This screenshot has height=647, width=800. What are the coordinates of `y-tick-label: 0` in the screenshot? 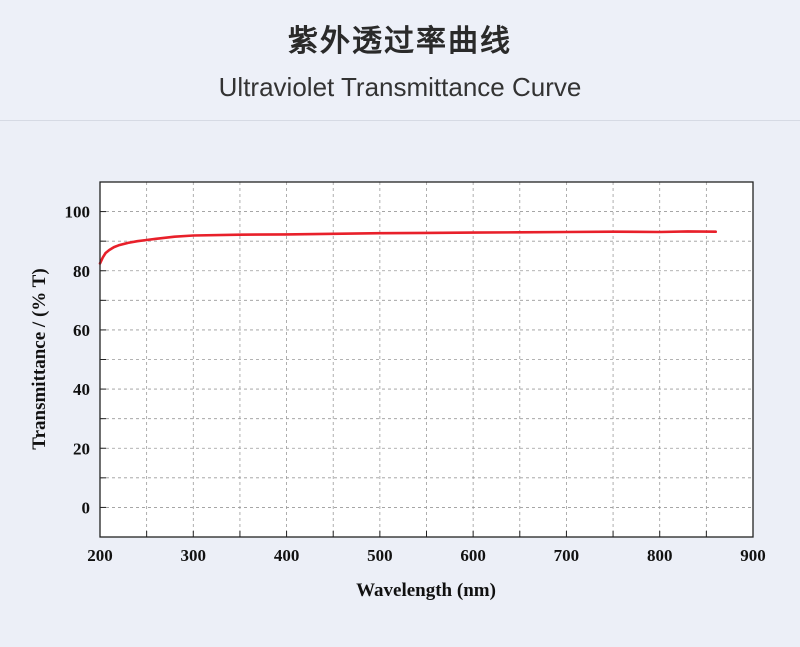 It's located at (86, 507).